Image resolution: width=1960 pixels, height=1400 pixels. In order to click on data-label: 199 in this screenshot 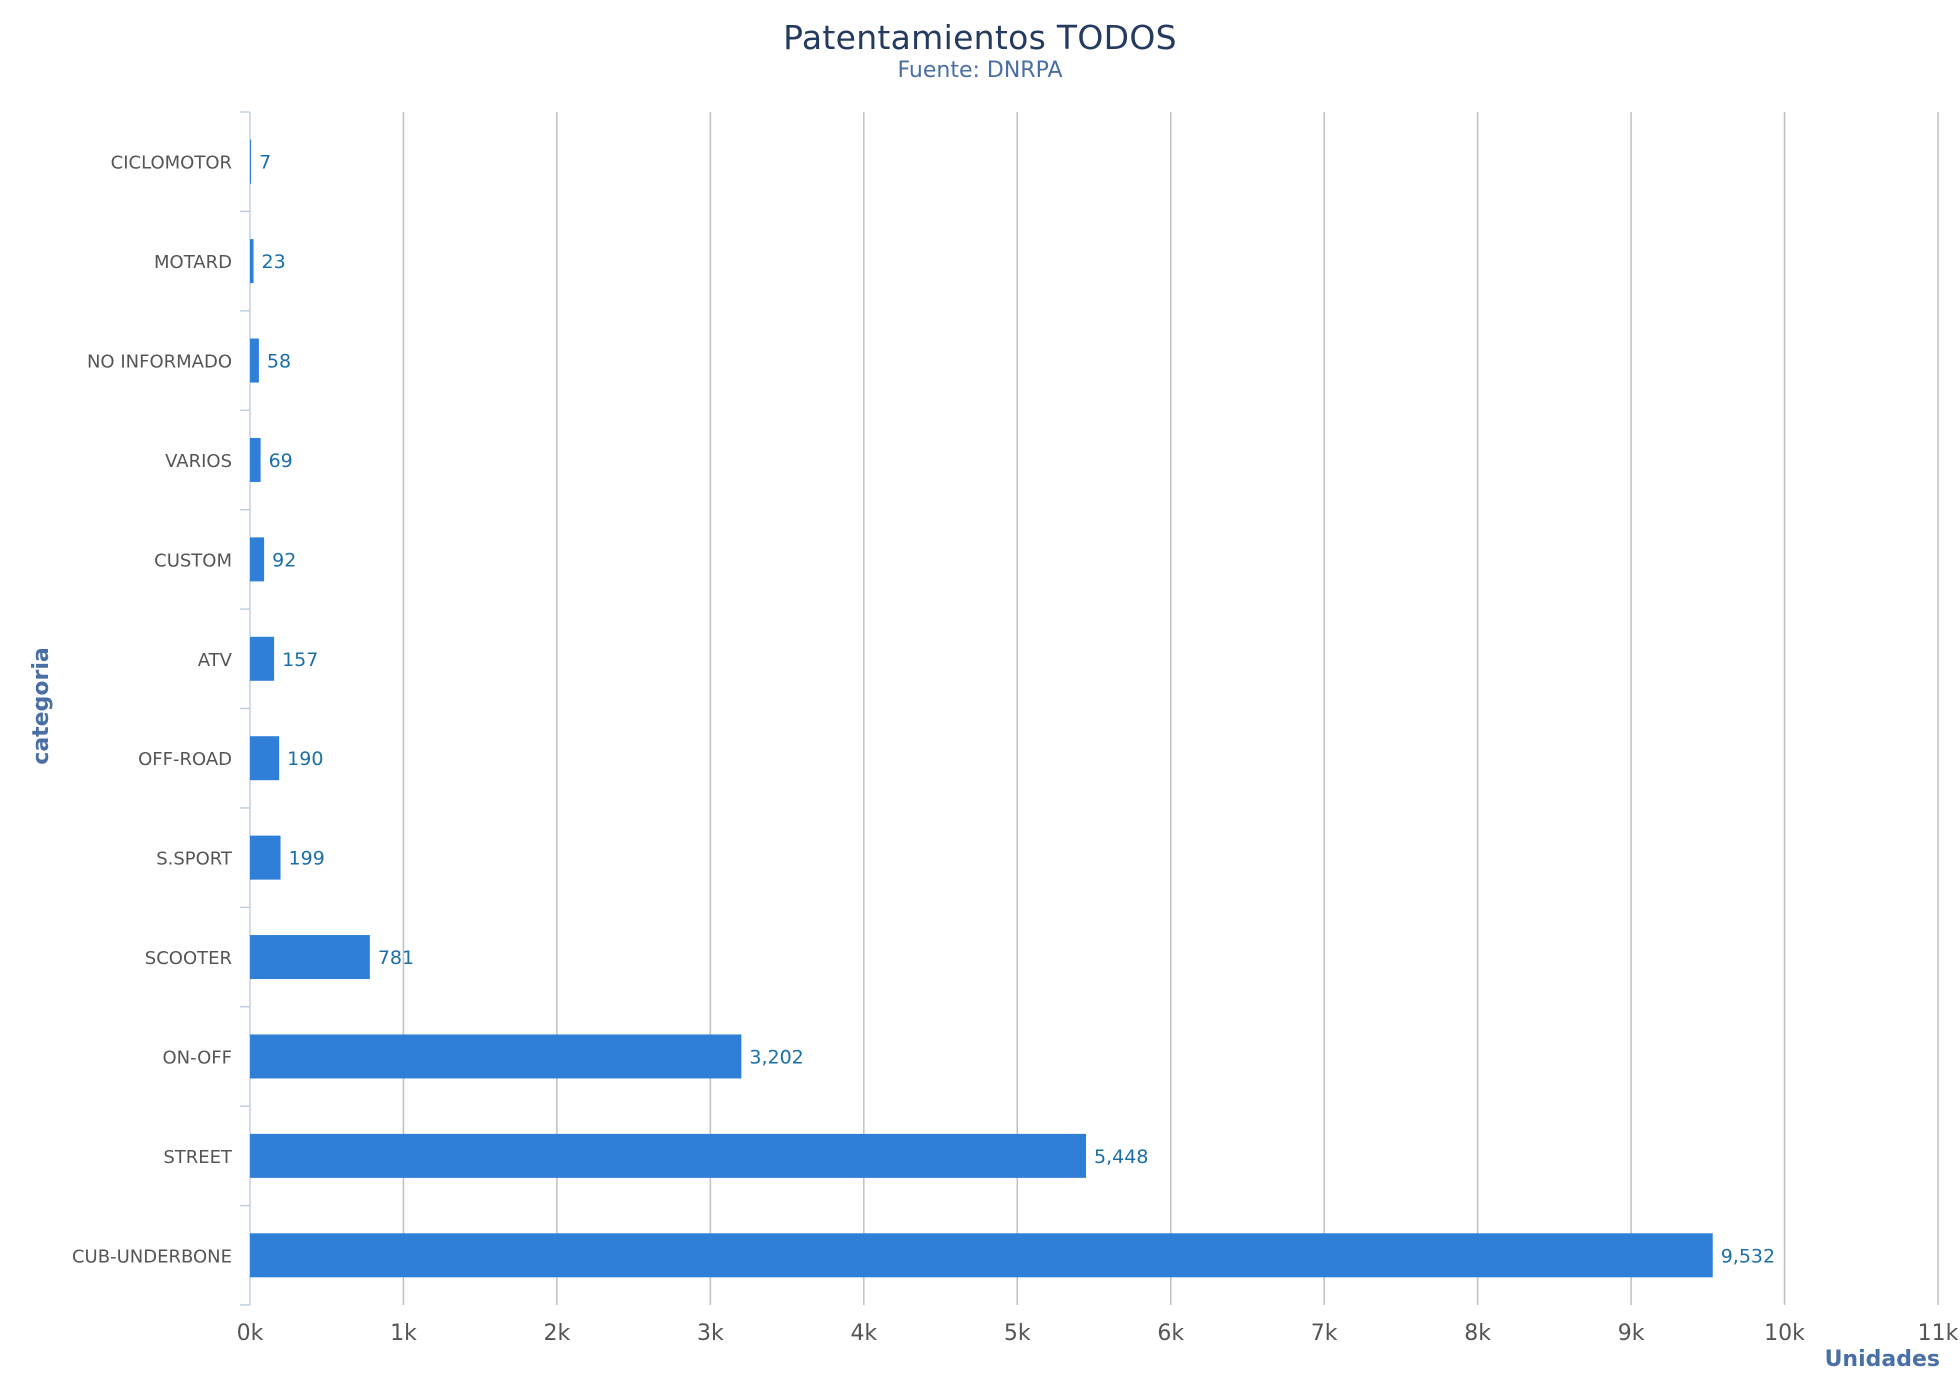, I will do `click(307, 859)`.